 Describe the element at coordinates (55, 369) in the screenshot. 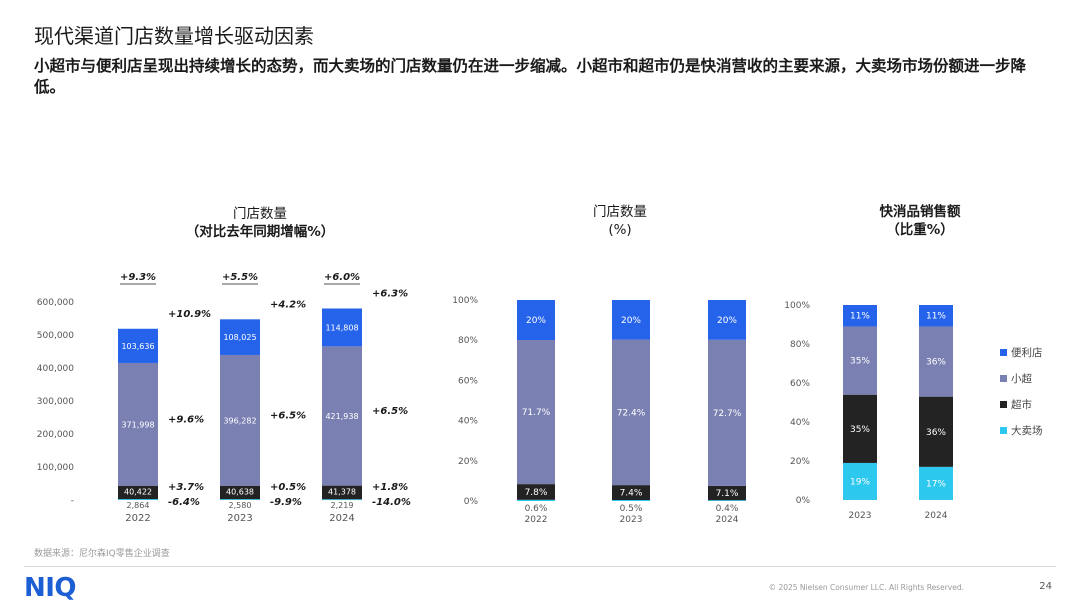

I see `chart1-ytick: 400,000` at that location.